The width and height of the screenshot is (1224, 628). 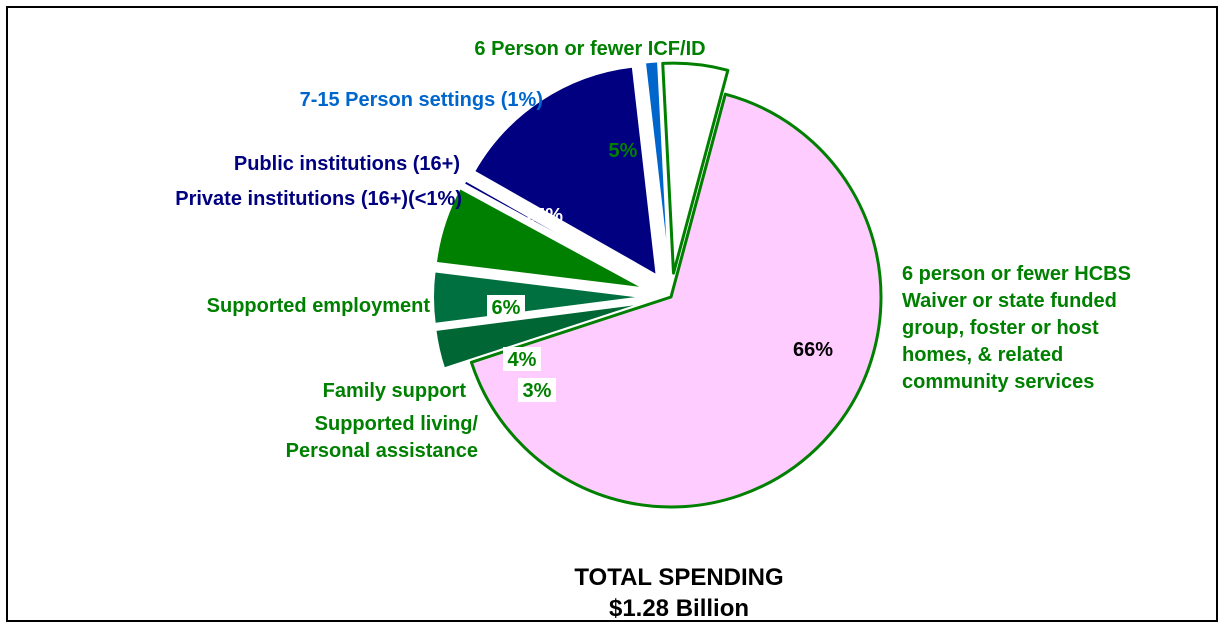 I want to click on slice-label: Personal assistance, so click(x=382, y=451).